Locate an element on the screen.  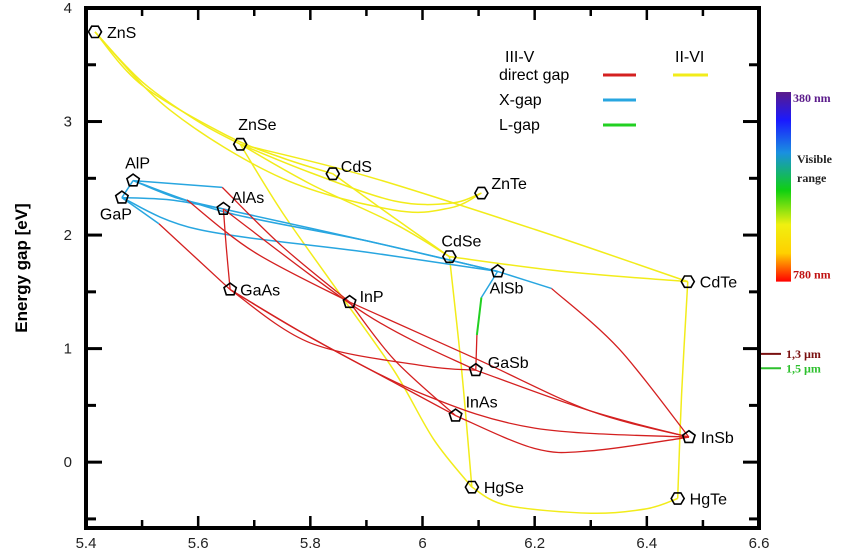
colorbar-top-label: 380 nm is located at coordinates (812, 98).